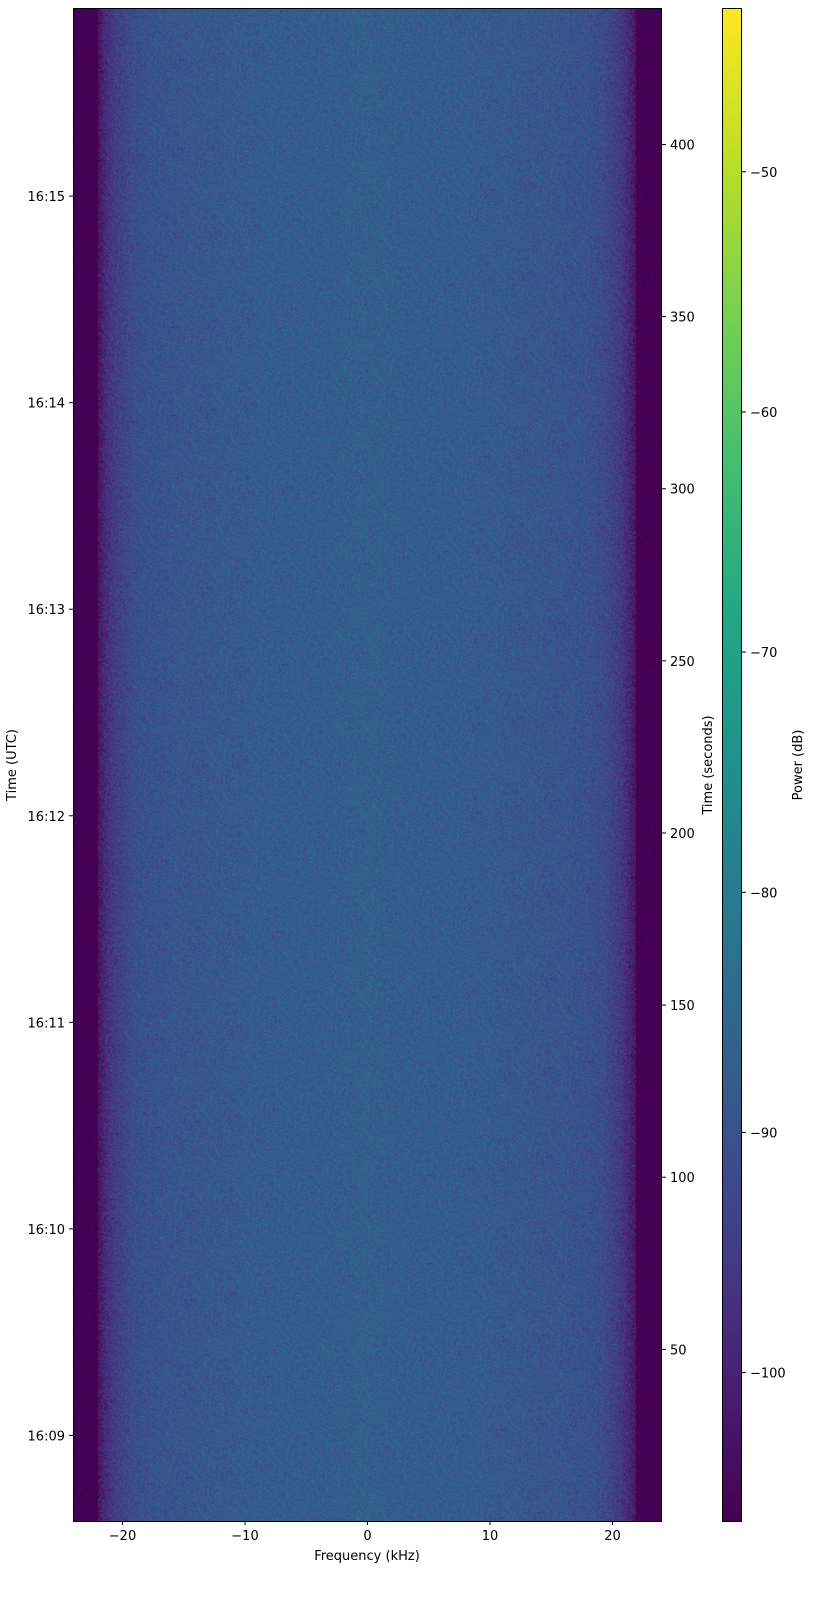 The image size is (832, 1603). What do you see at coordinates (46, 610) in the screenshot?
I see `y-left-tick-label: 16:13` at bounding box center [46, 610].